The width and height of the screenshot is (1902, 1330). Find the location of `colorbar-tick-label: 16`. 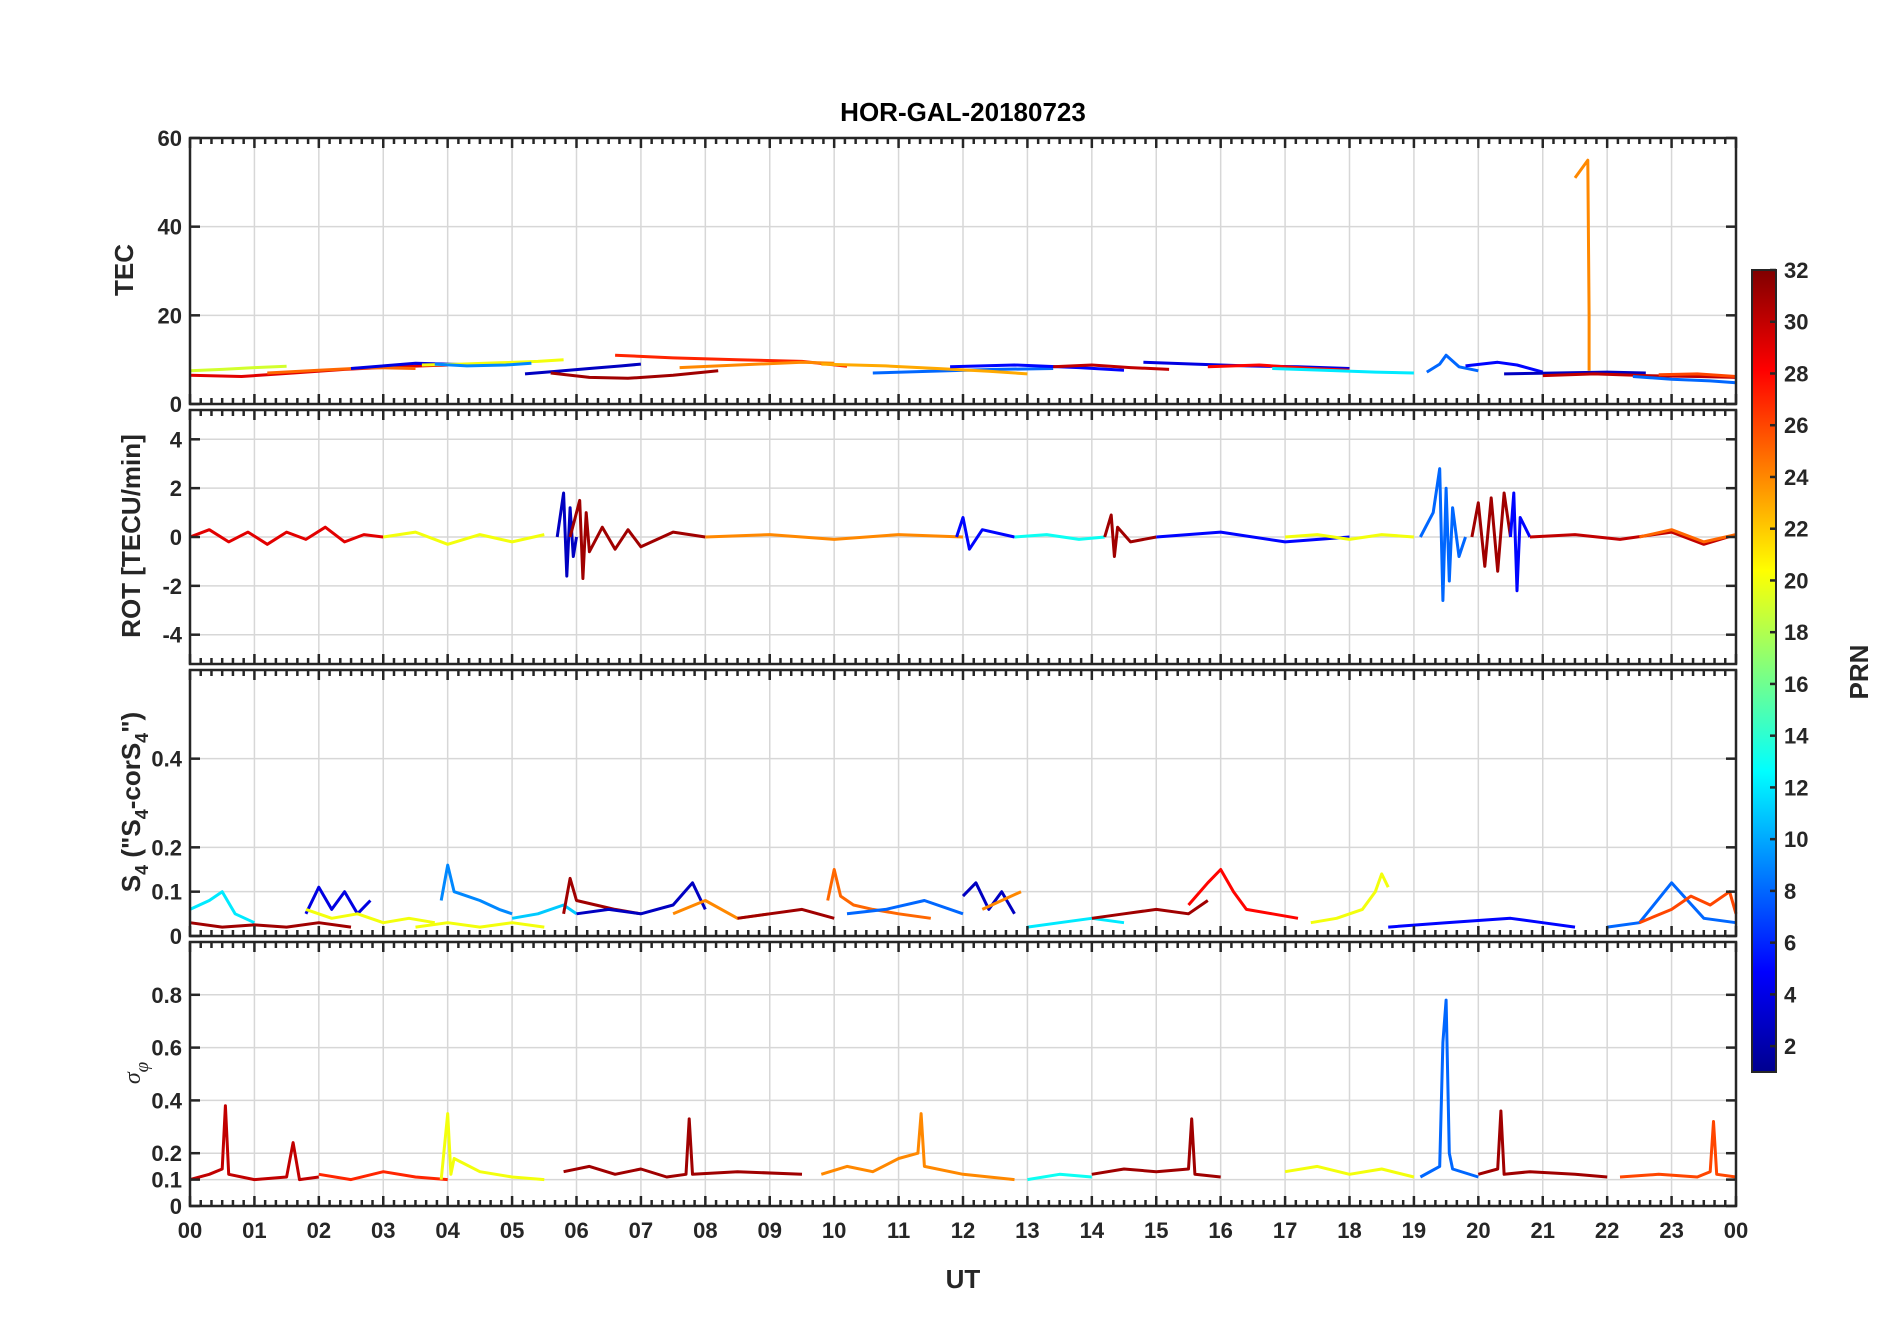

colorbar-tick-label: 16 is located at coordinates (1796, 684).